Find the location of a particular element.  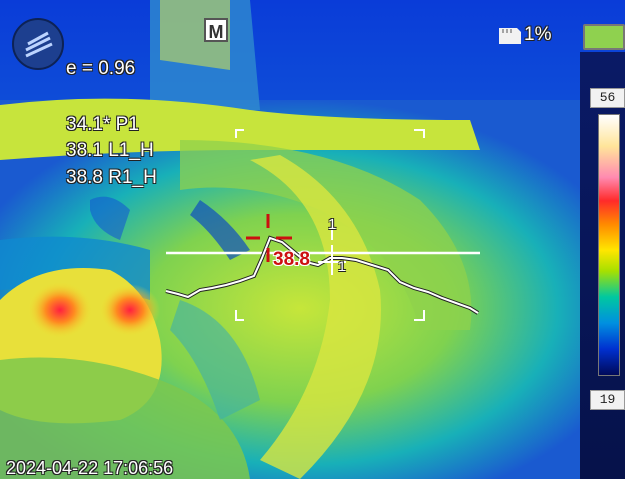

scale-min: 19 is located at coordinates (607, 400).